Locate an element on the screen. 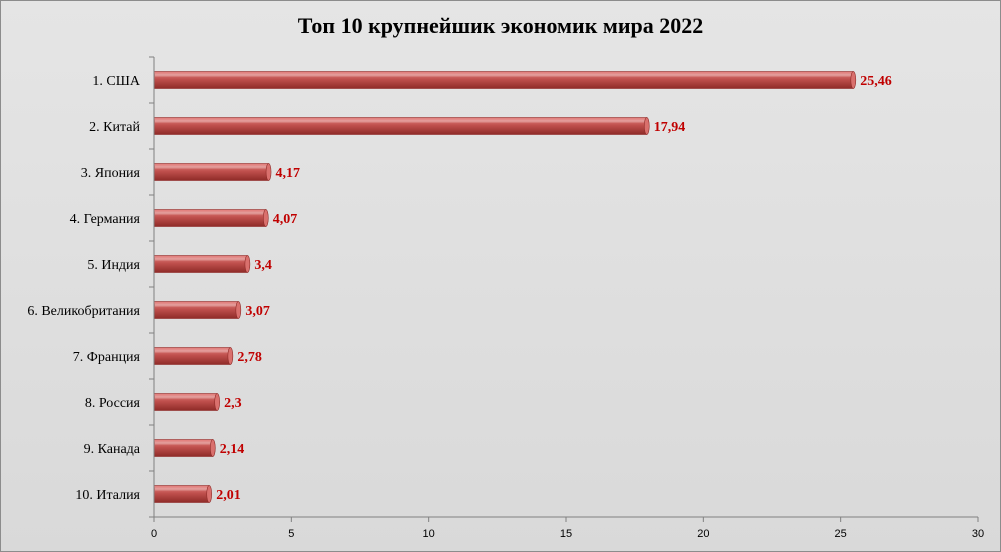 The width and height of the screenshot is (1001, 552). x-tick-label: 25 is located at coordinates (841, 534).